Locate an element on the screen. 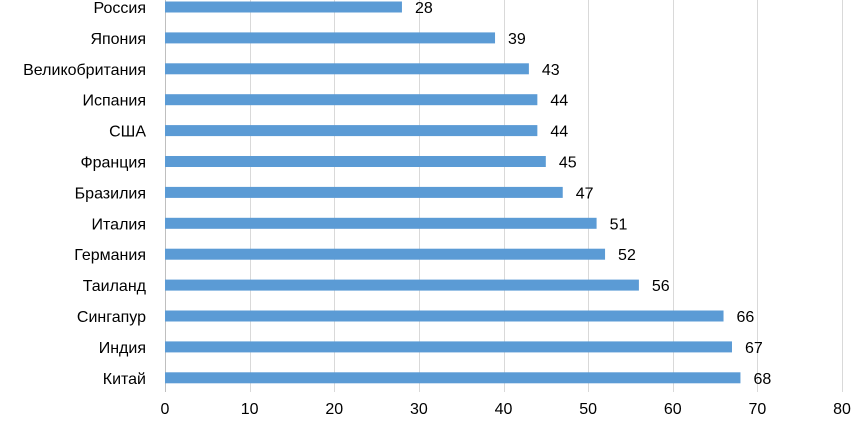 Image resolution: width=851 pixels, height=422 pixels. data-label: 56 is located at coordinates (661, 286).